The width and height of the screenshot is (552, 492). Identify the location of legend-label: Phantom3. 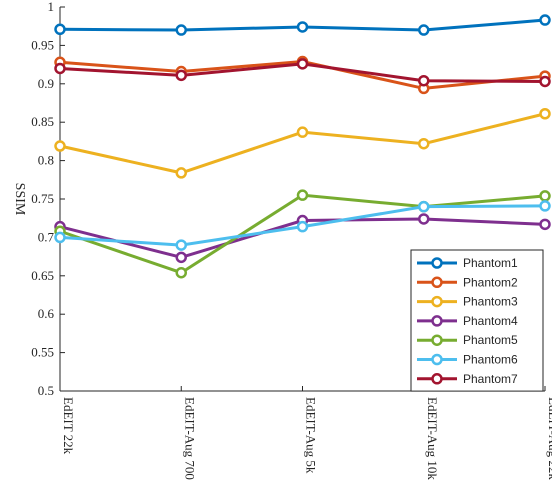
(490, 302).